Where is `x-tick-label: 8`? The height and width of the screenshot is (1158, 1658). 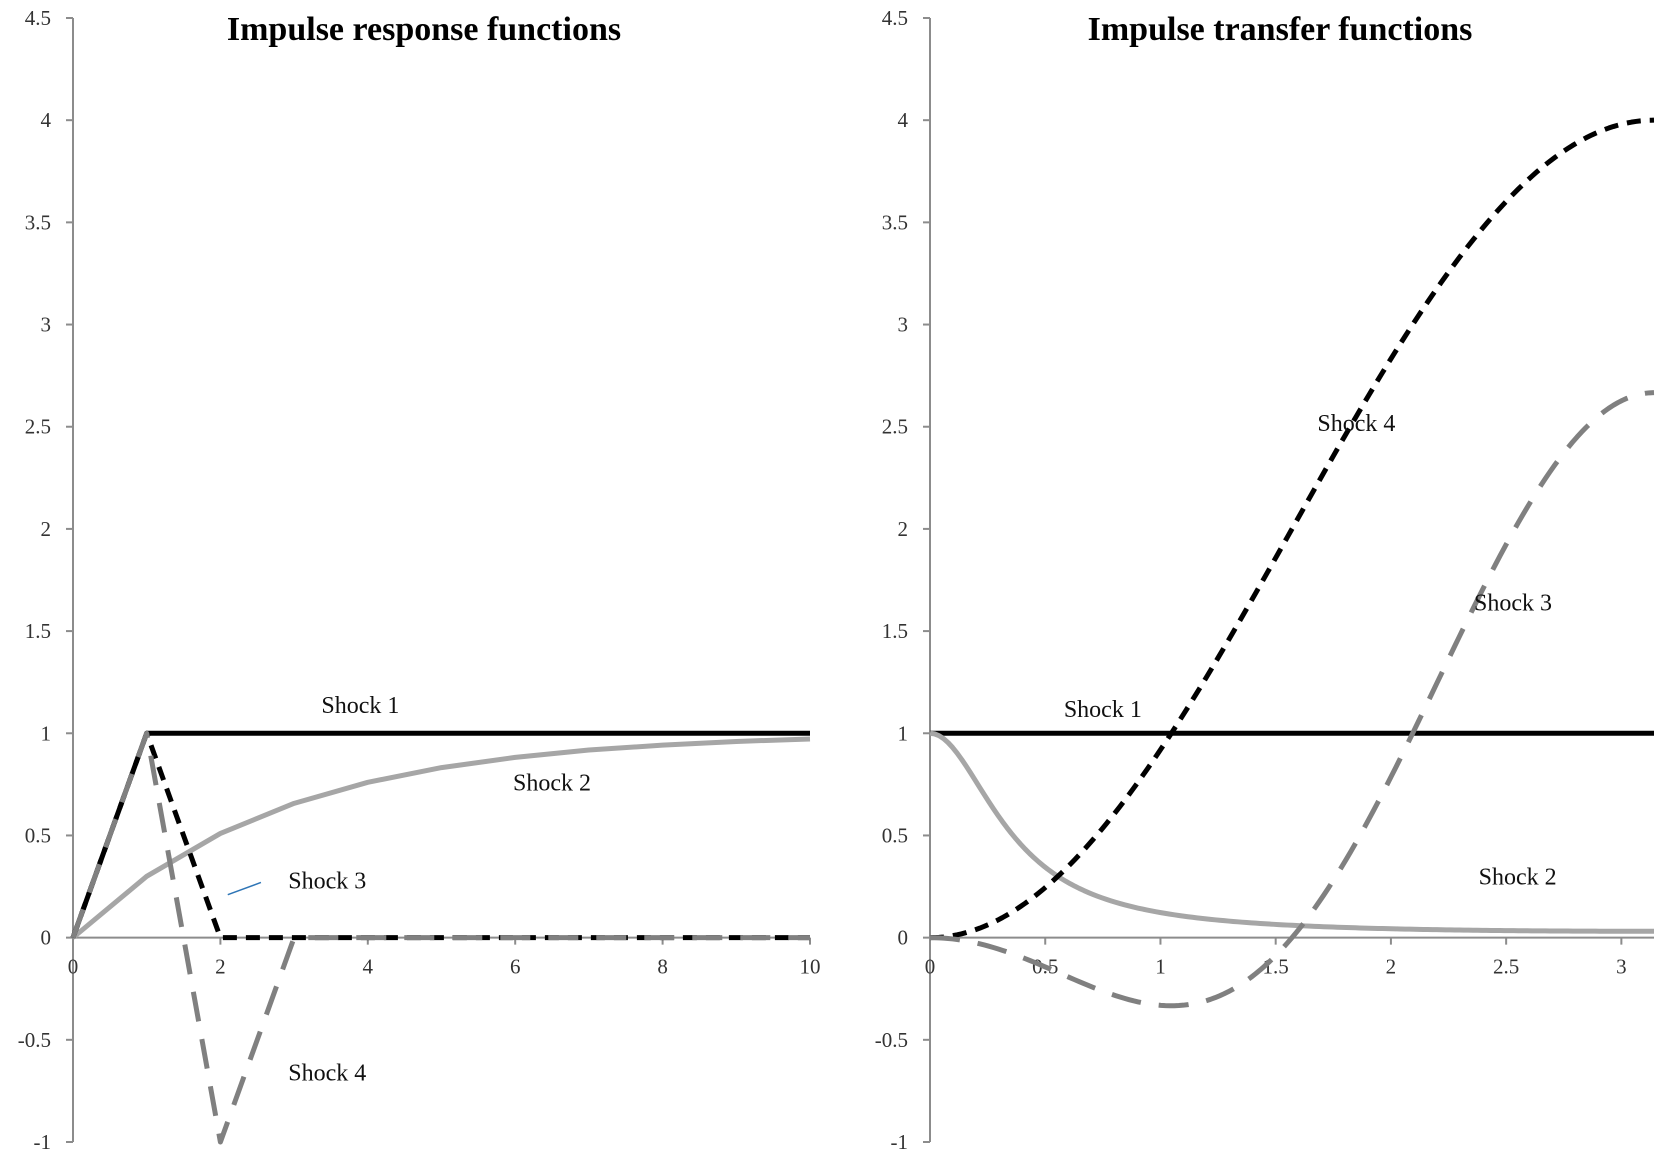
x-tick-label: 8 is located at coordinates (662, 967).